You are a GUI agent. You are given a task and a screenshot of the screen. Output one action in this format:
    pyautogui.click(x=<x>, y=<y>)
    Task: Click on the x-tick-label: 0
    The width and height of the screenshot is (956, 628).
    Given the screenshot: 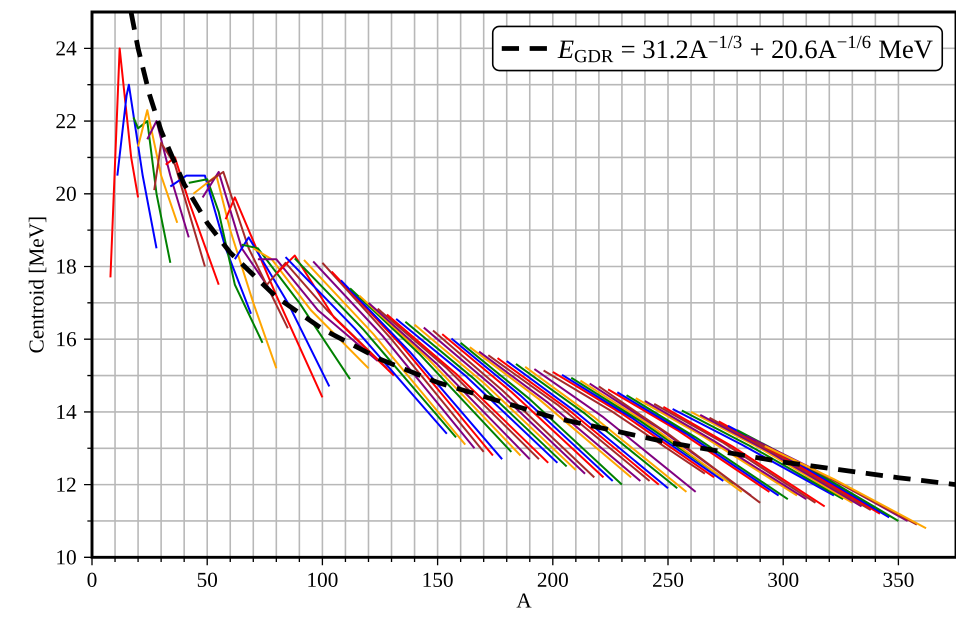 What is the action you would take?
    pyautogui.click(x=92, y=579)
    